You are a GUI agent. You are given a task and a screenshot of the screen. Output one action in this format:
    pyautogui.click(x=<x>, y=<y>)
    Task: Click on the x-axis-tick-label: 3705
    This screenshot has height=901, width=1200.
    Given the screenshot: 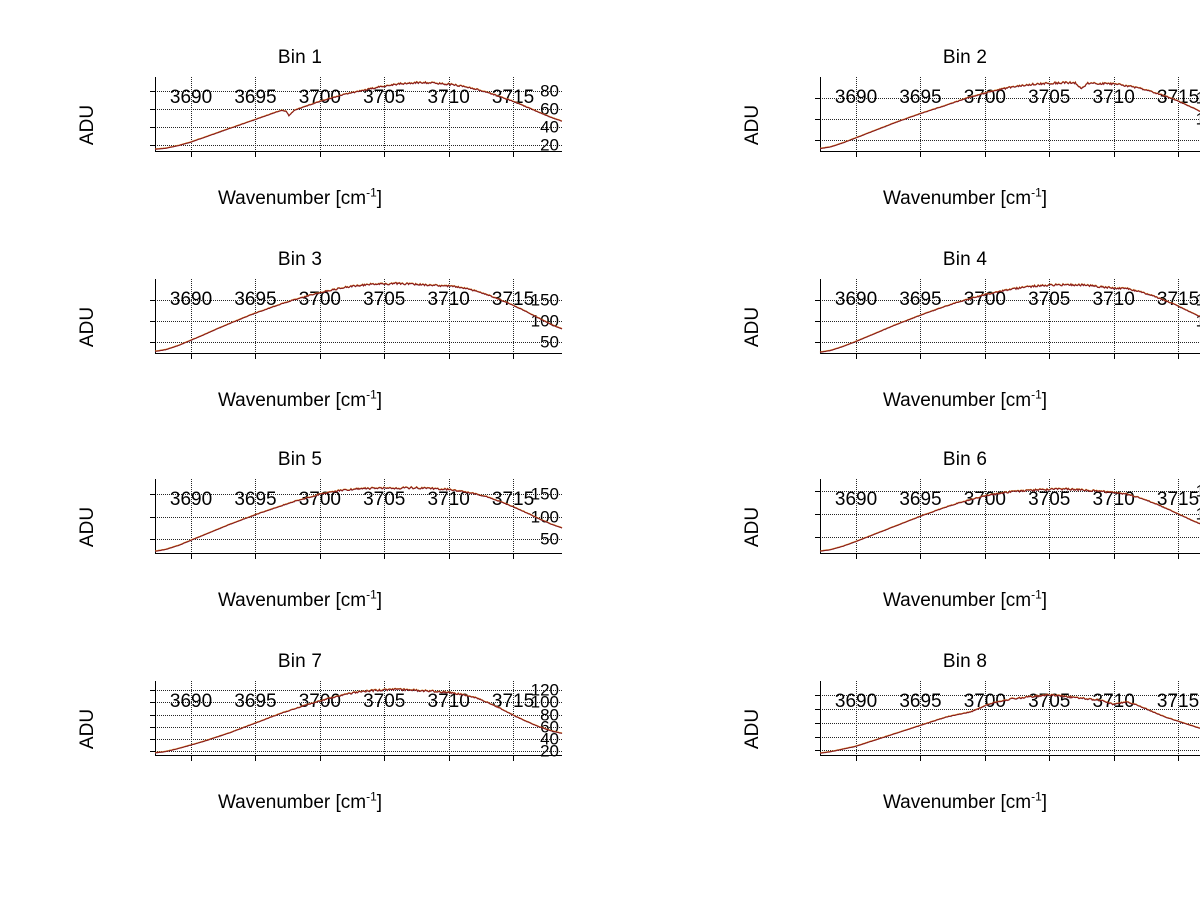 What is the action you would take?
    pyautogui.click(x=1049, y=499)
    